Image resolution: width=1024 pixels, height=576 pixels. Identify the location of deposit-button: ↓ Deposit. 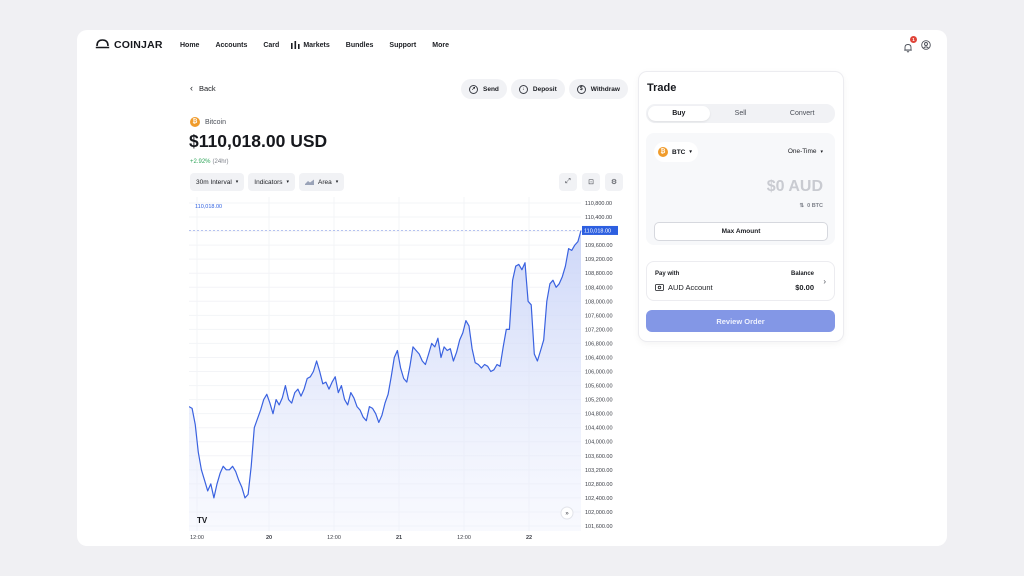
(537, 89).